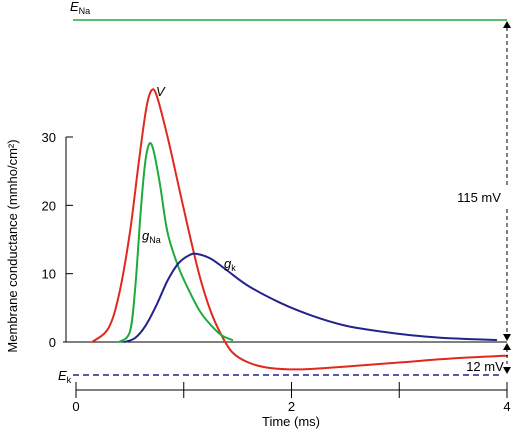 This screenshot has width=529, height=433. I want to click on annotation-gna-label: gNa, so click(151, 236).